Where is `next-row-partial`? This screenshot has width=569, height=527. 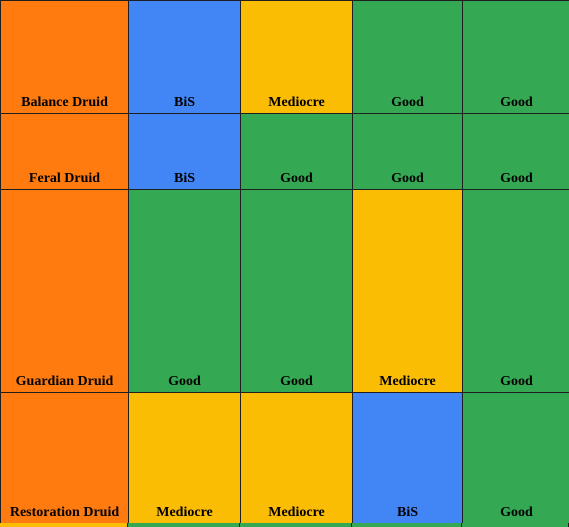
next-row-partial is located at coordinates (284, 525).